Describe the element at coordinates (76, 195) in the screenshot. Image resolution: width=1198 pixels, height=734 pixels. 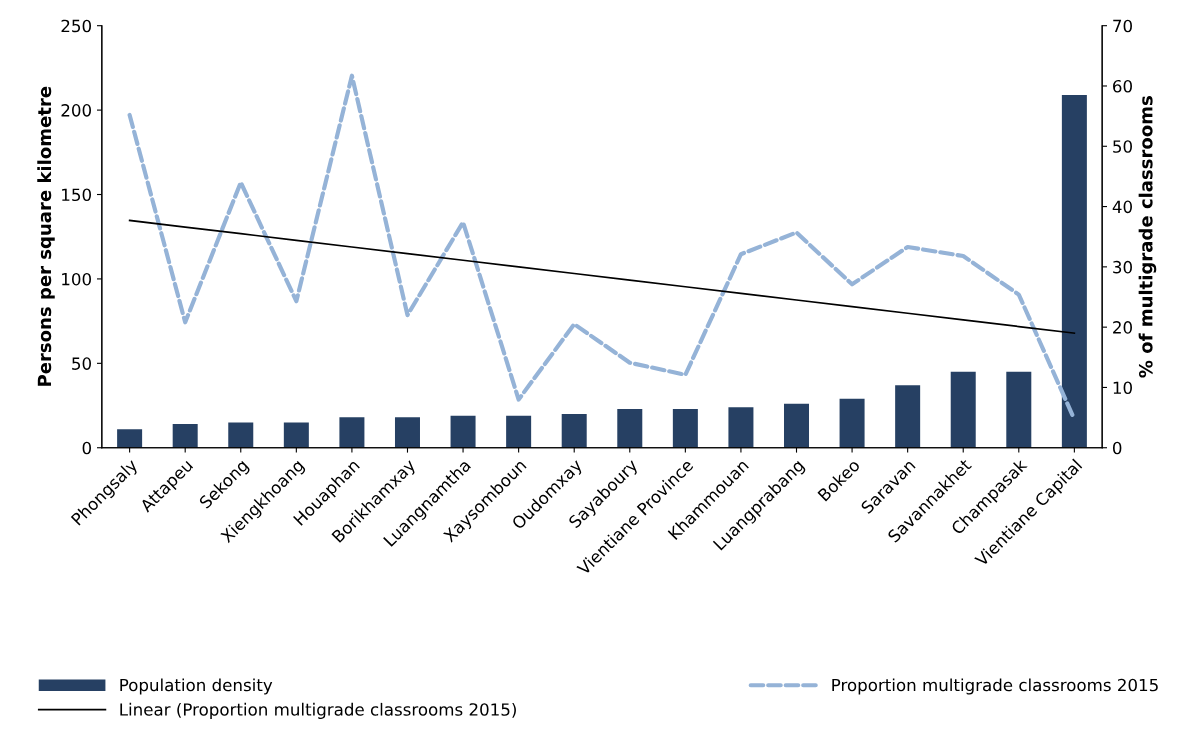
I see `y-tick-label: 150` at that location.